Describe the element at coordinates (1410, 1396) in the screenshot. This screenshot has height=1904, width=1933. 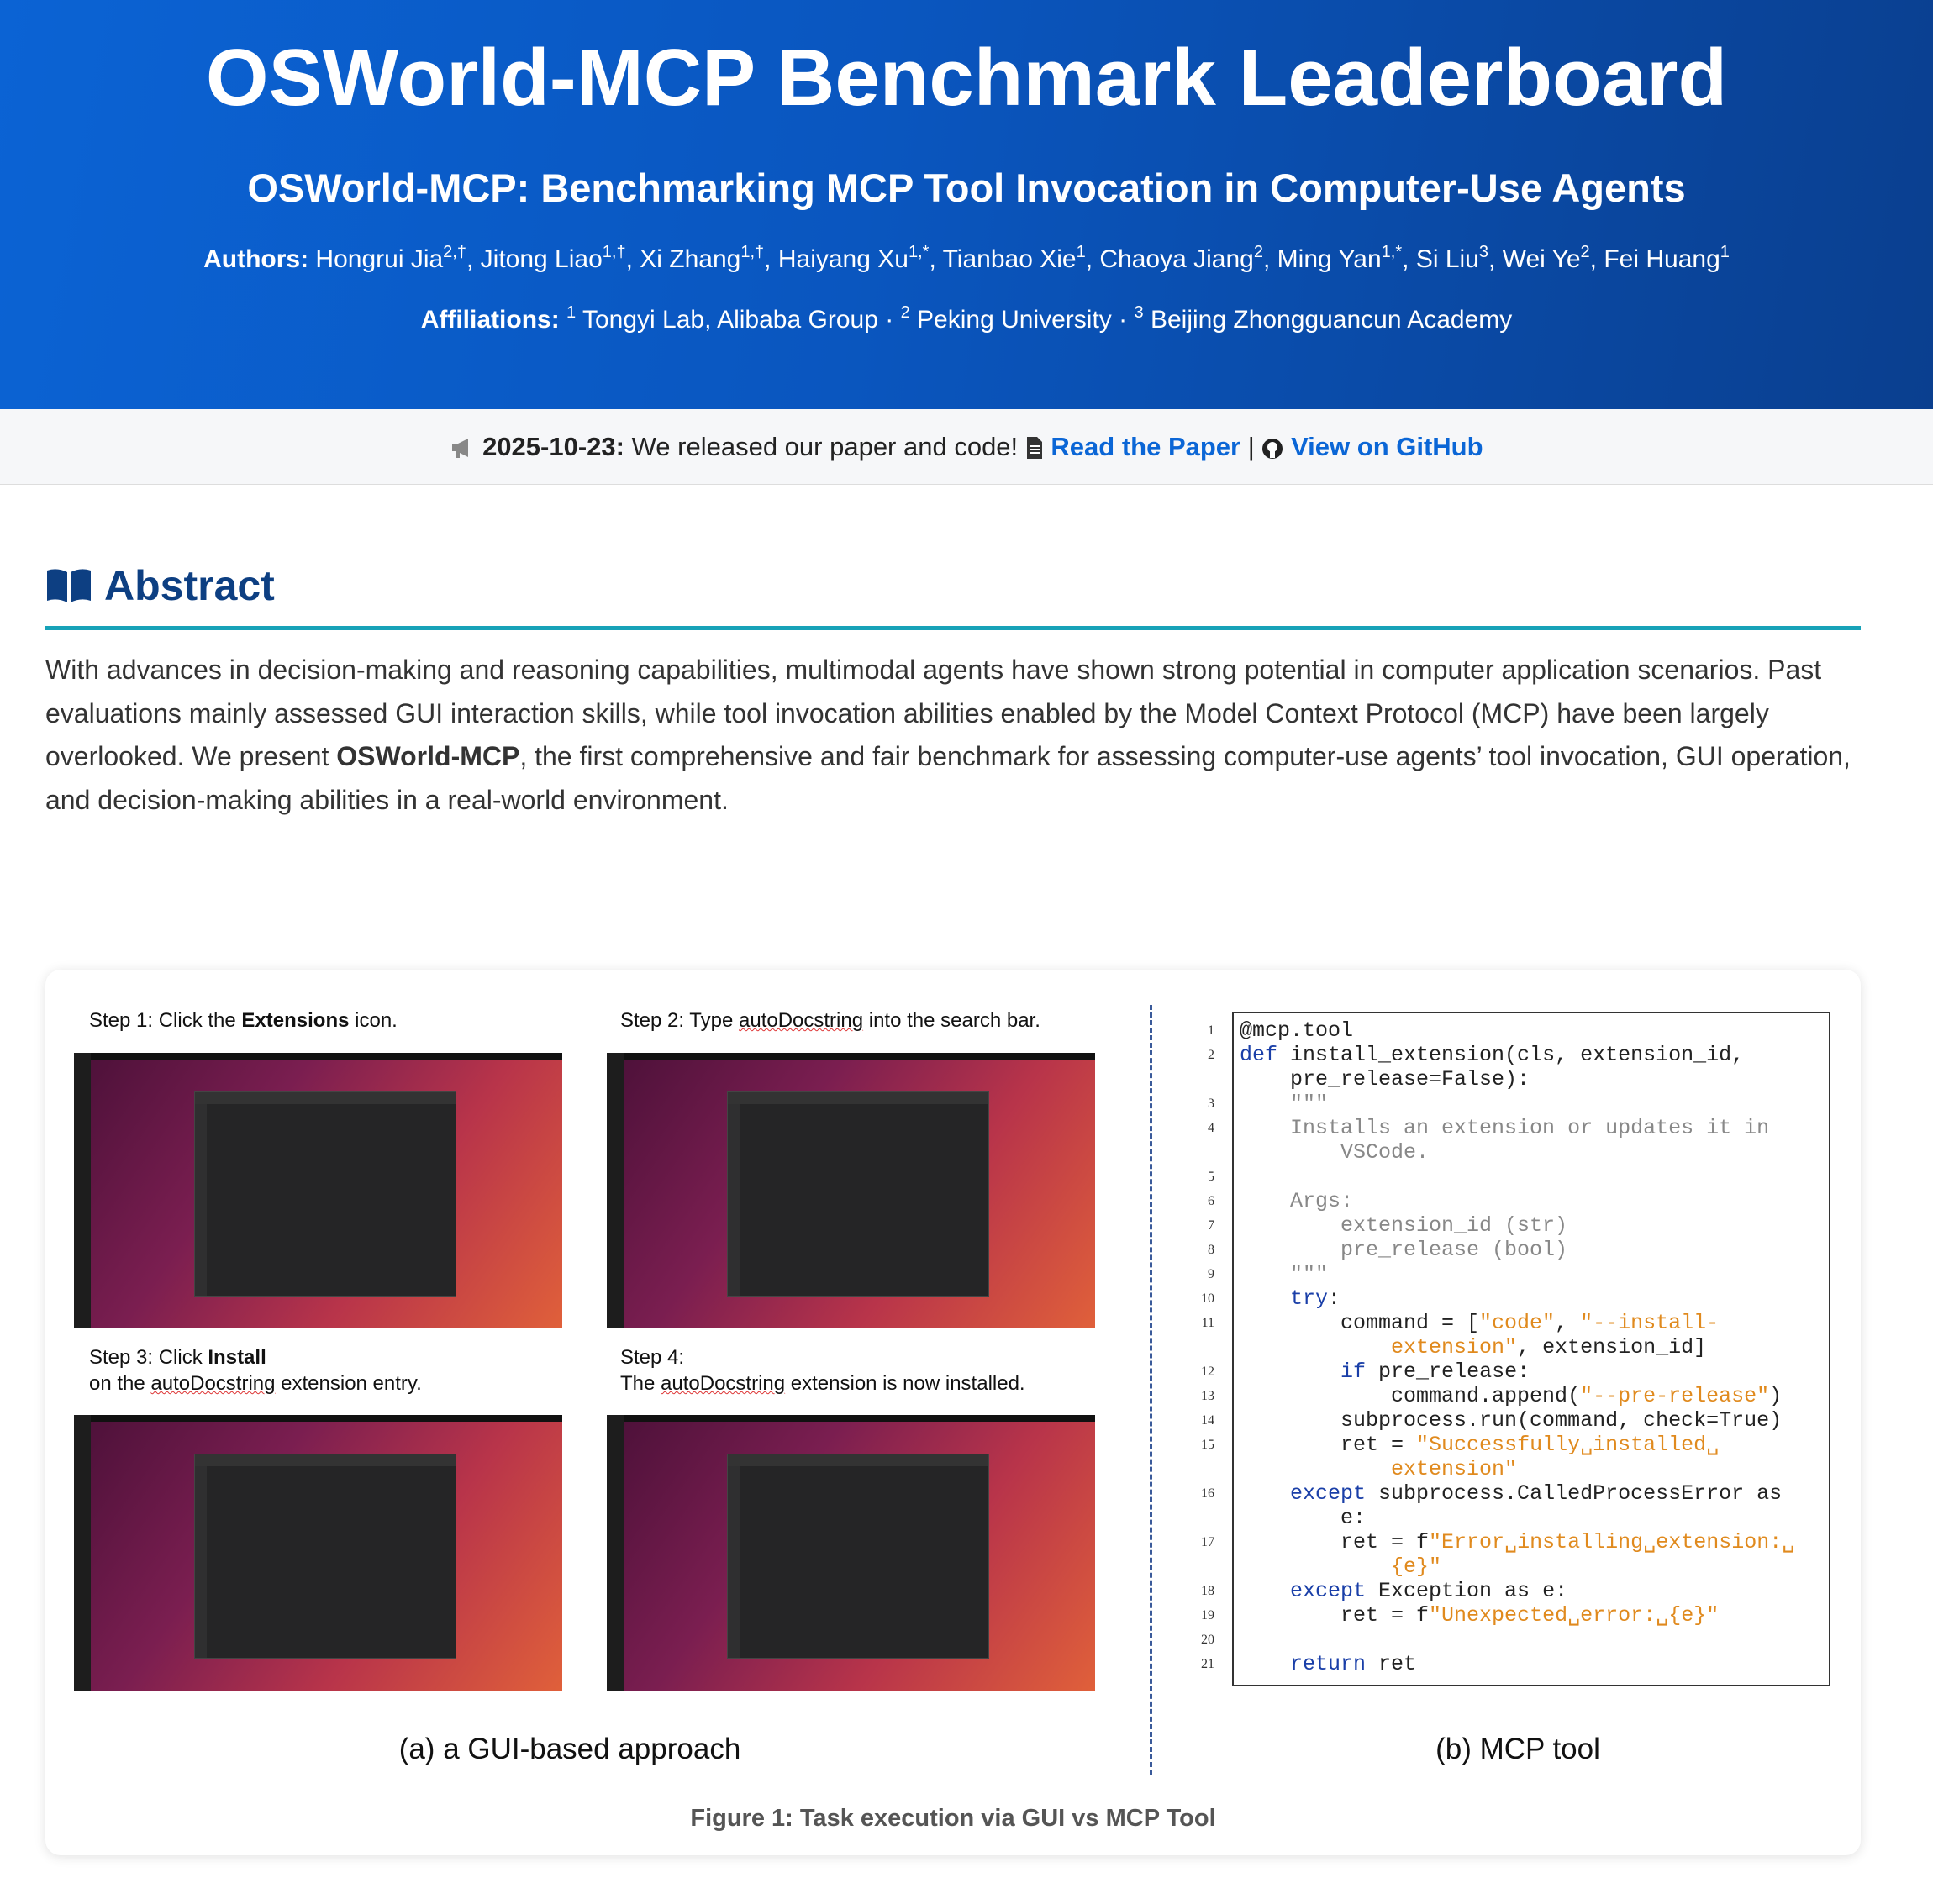
I see `code-token: command.append(` at that location.